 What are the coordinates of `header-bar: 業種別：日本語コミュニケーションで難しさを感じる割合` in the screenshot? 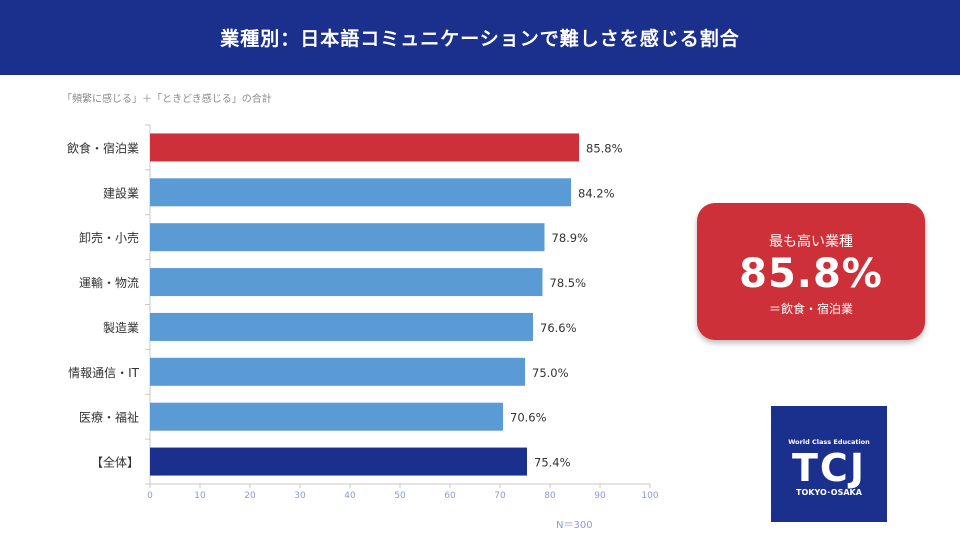 It's located at (480, 37).